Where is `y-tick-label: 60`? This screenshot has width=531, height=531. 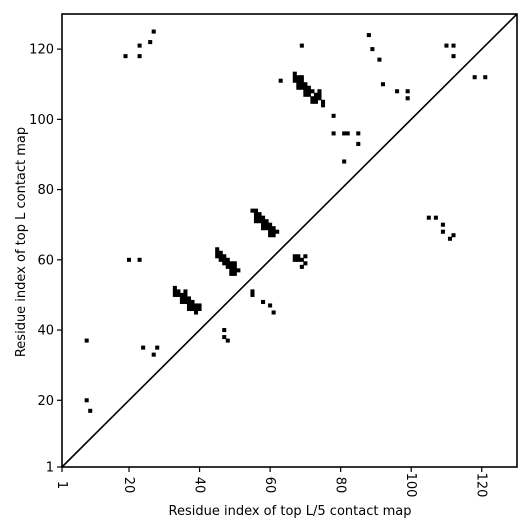 y-tick-label: 60 is located at coordinates (45, 260).